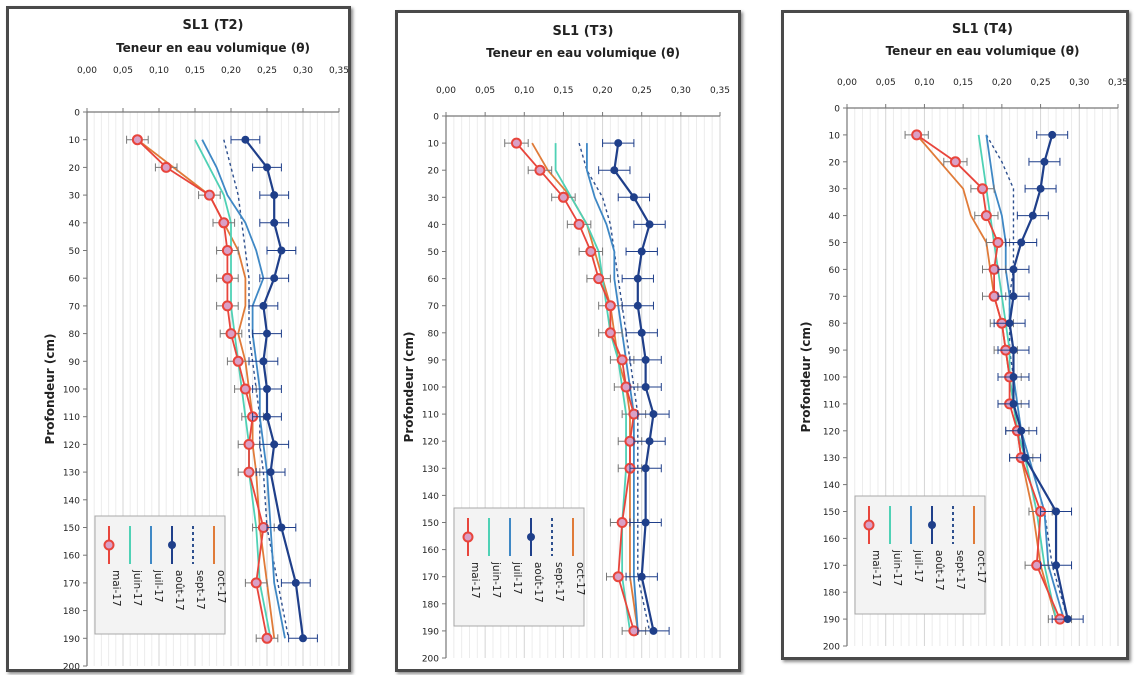 The image size is (1135, 675). I want to click on y-tick-label-t4: 60, so click(835, 271).